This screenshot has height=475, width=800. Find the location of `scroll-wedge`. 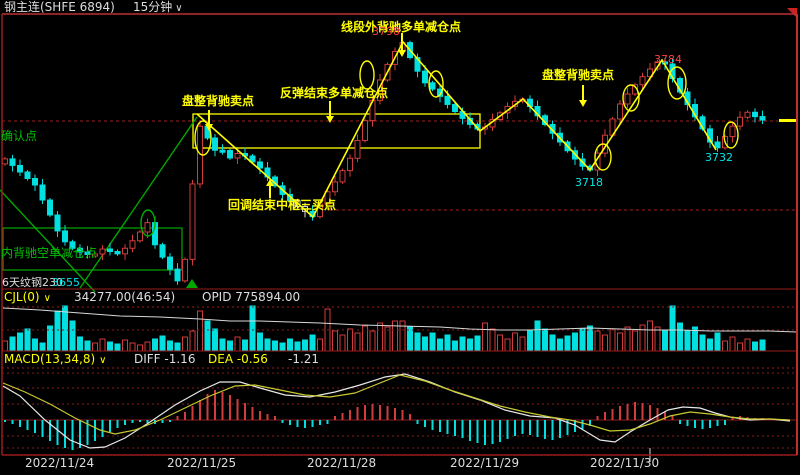

scroll-wedge is located at coordinates (792, 13).